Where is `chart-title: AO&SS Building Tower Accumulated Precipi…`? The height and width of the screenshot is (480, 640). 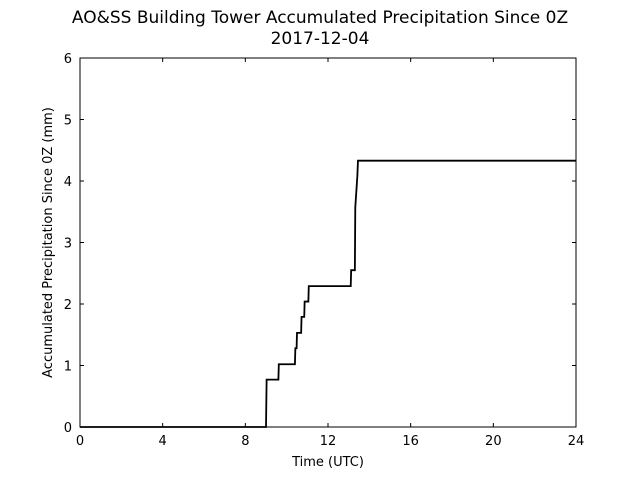 chart-title: AO&SS Building Tower Accumulated Precipi… is located at coordinates (320, 18).